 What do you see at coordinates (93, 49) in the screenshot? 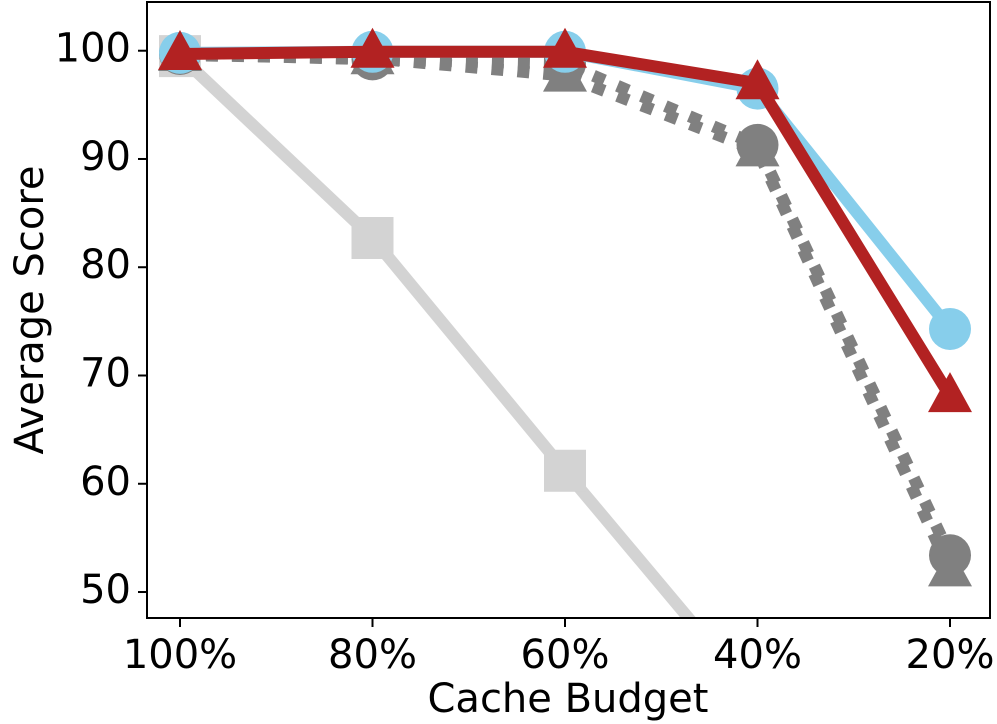
I see `y-tick-label: 100` at bounding box center [93, 49].